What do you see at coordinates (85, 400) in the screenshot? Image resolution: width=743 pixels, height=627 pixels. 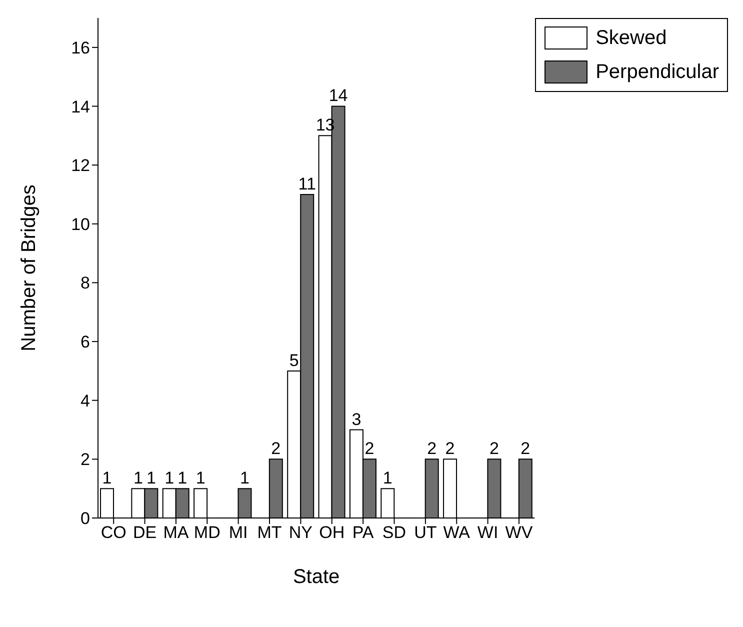 I see `y-tick-label: 4` at bounding box center [85, 400].